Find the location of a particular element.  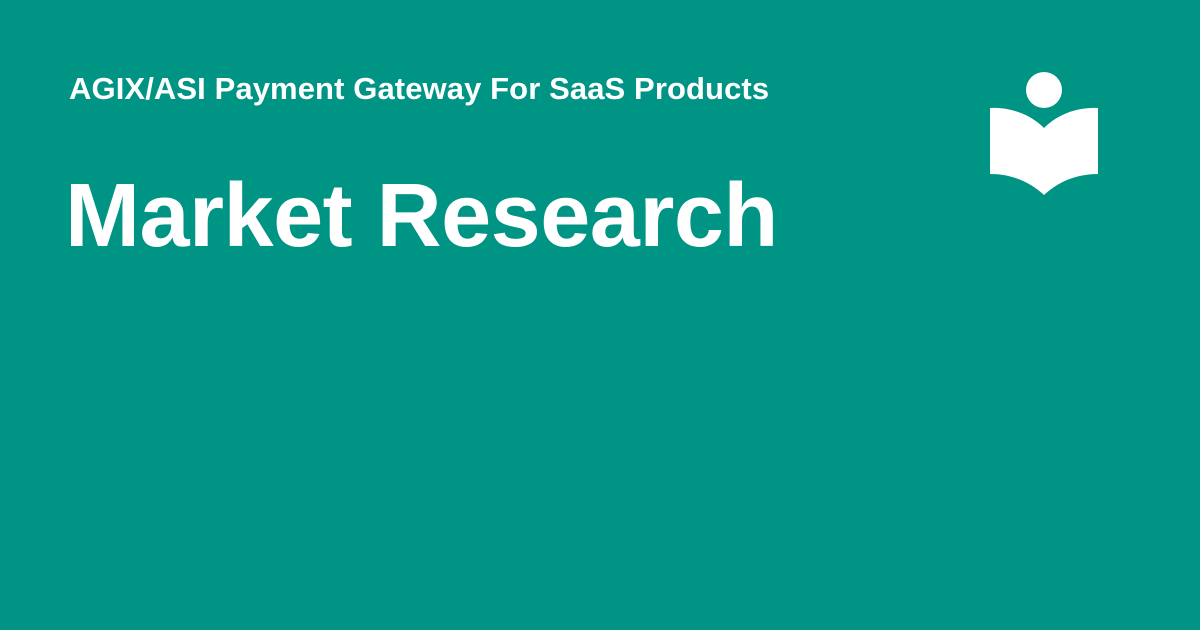

reader-book-icon is located at coordinates (1044, 134).